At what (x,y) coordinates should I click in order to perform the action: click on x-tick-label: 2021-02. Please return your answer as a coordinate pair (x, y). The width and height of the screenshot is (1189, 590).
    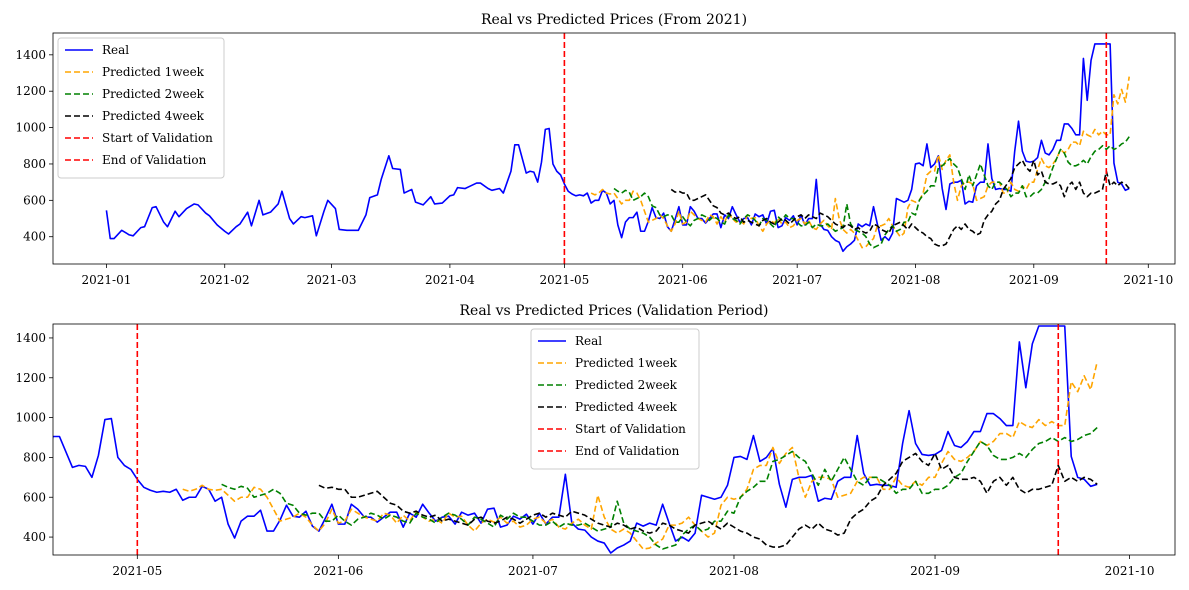
    Looking at the image, I should click on (225, 280).